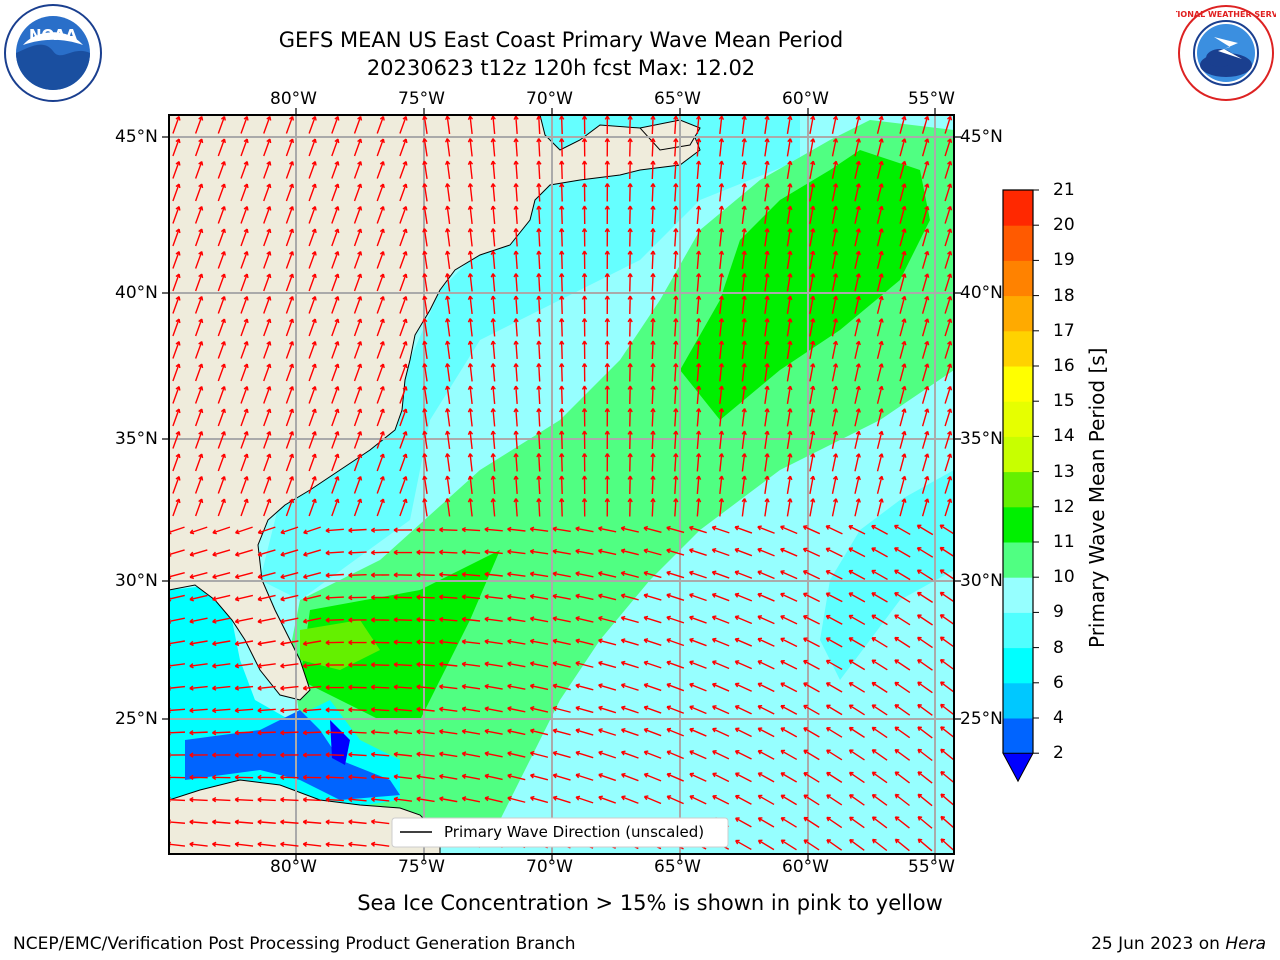 This screenshot has height=960, width=1280. I want to click on colorbar-tick-label: 12, so click(1064, 506).